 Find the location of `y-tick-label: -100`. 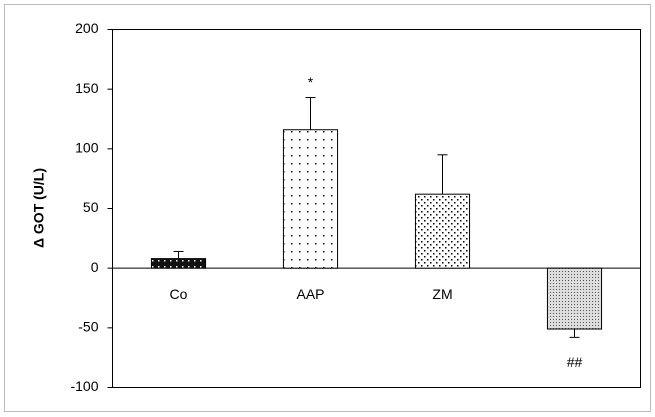

y-tick-label: -100 is located at coordinates (84, 386).